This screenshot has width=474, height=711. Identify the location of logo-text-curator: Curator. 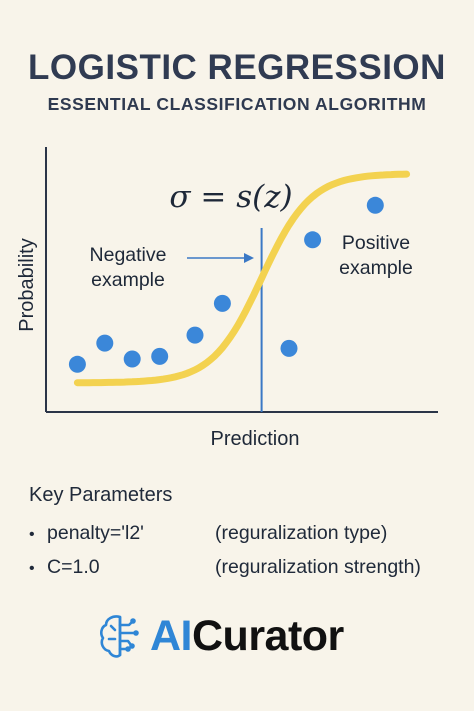
(268, 635).